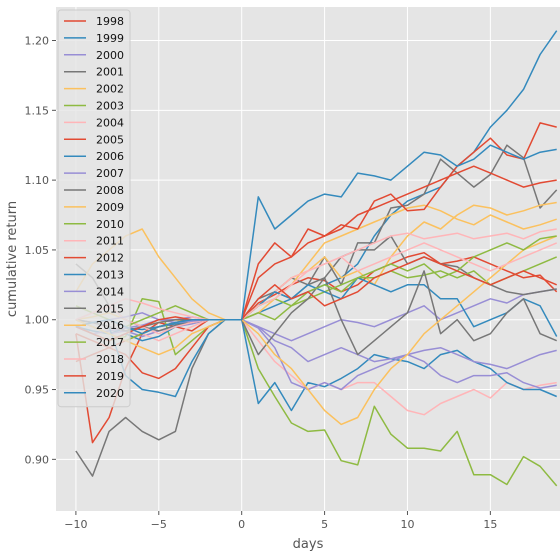 The width and height of the screenshot is (560, 560). I want to click on y-axis-ticks: 0.90 0.95 1.00 1.05 1.10 1.15 1.20, so click(40, 250).